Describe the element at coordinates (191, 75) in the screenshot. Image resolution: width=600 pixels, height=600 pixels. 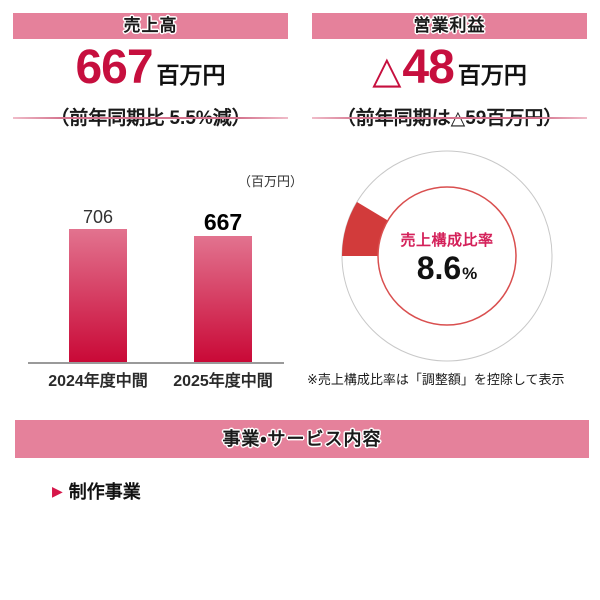
I see `sales-value-unit: 百万円` at that location.